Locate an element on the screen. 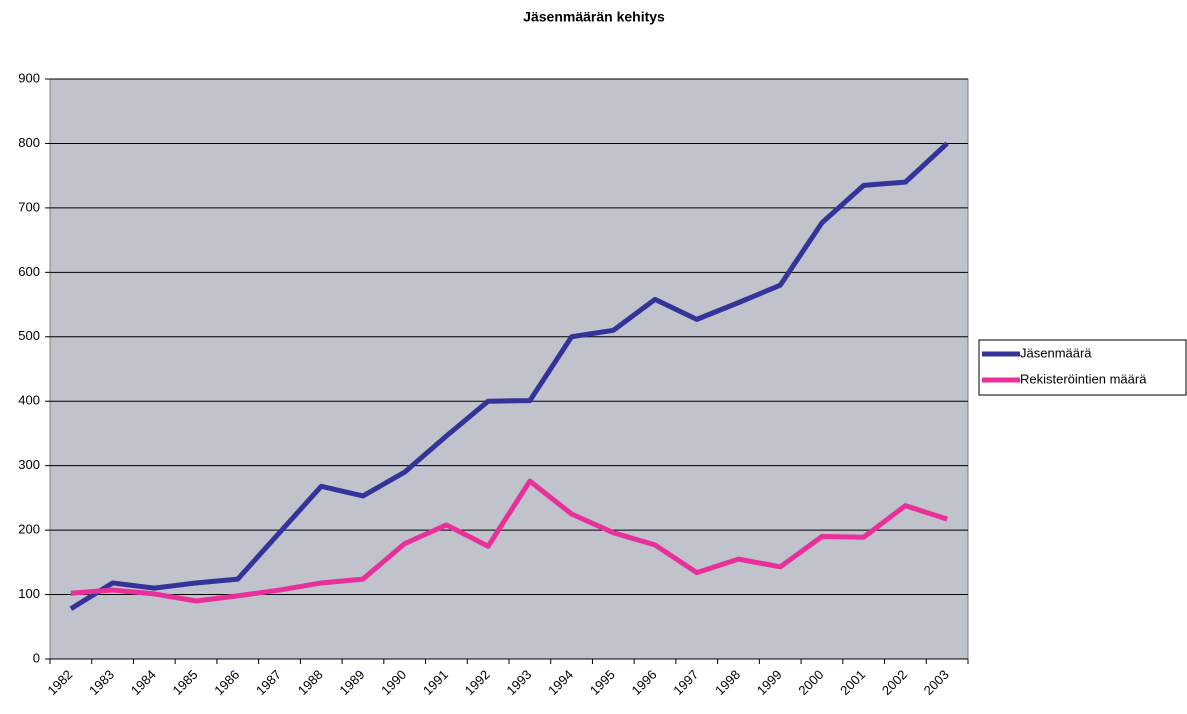 Image resolution: width=1187 pixels, height=714 pixels. y-tick-label: 700 is located at coordinates (29, 206).